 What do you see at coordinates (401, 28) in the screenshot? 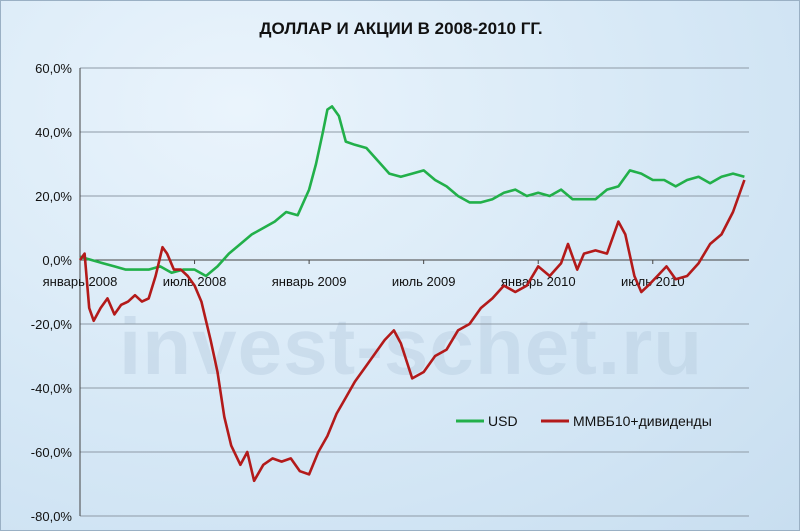
I see `chart-title: ДОЛЛАР И АКЦИИ В 2008-2010 ГГ.` at bounding box center [401, 28].